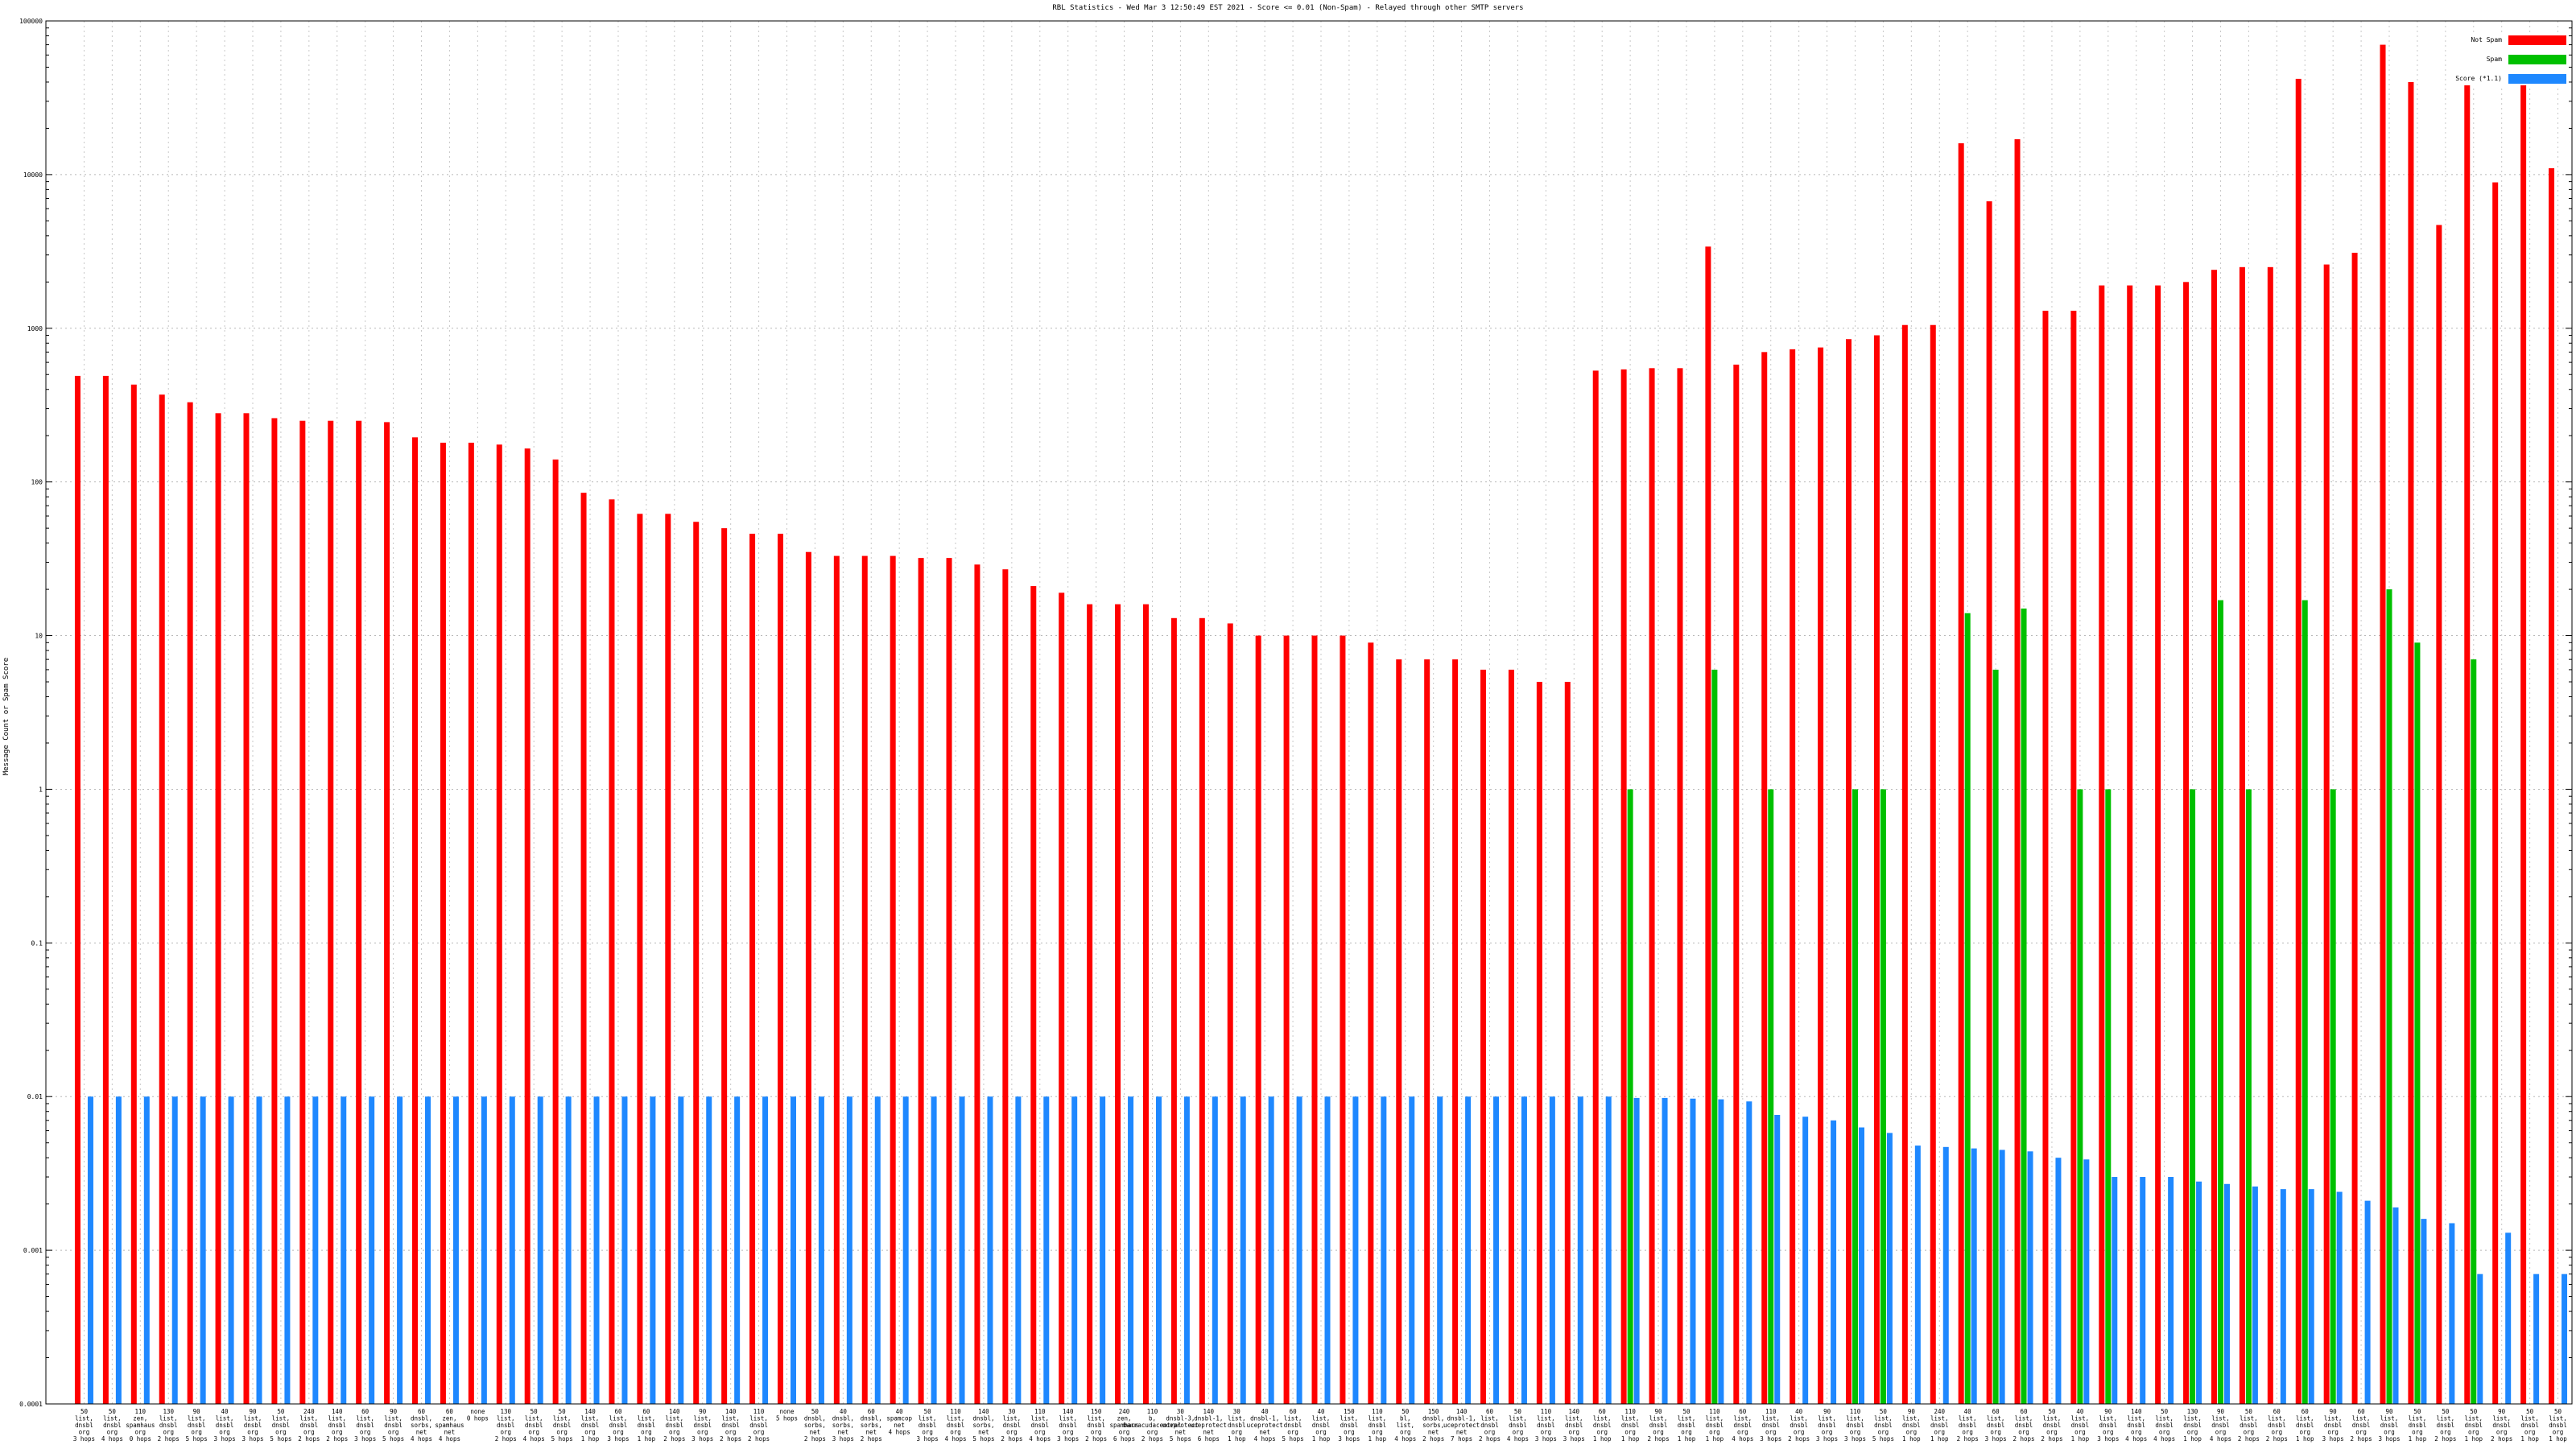 Image resolution: width=2576 pixels, height=1449 pixels. What do you see at coordinates (2333, 1425) in the screenshot?
I see `x-tick-label: 90 list, dnsbl org 3 hops` at bounding box center [2333, 1425].